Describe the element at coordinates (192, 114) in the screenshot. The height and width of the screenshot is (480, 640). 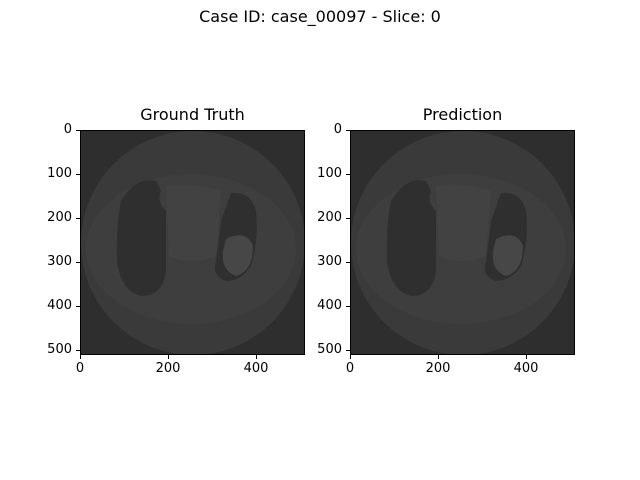
I see `panel-title-ground-truth: Ground Truth` at that location.